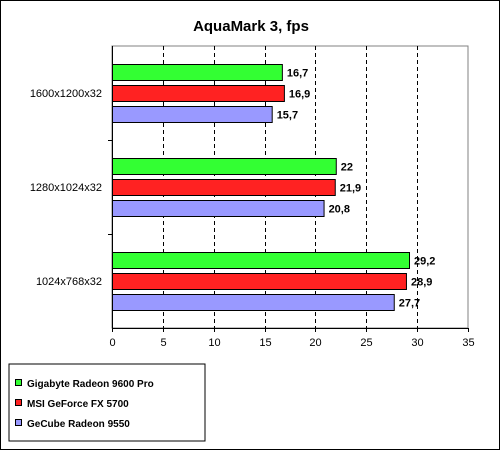 The height and width of the screenshot is (451, 500). What do you see at coordinates (409, 304) in the screenshot?
I see `data-label: 27,7` at bounding box center [409, 304].